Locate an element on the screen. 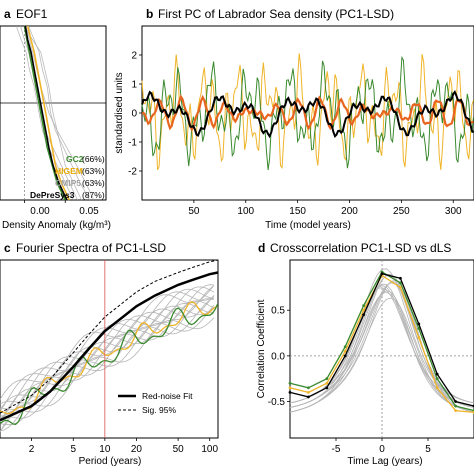 The height and width of the screenshot is (474, 474). panel-d-ytick-0: -0.5 is located at coordinates (277, 402).